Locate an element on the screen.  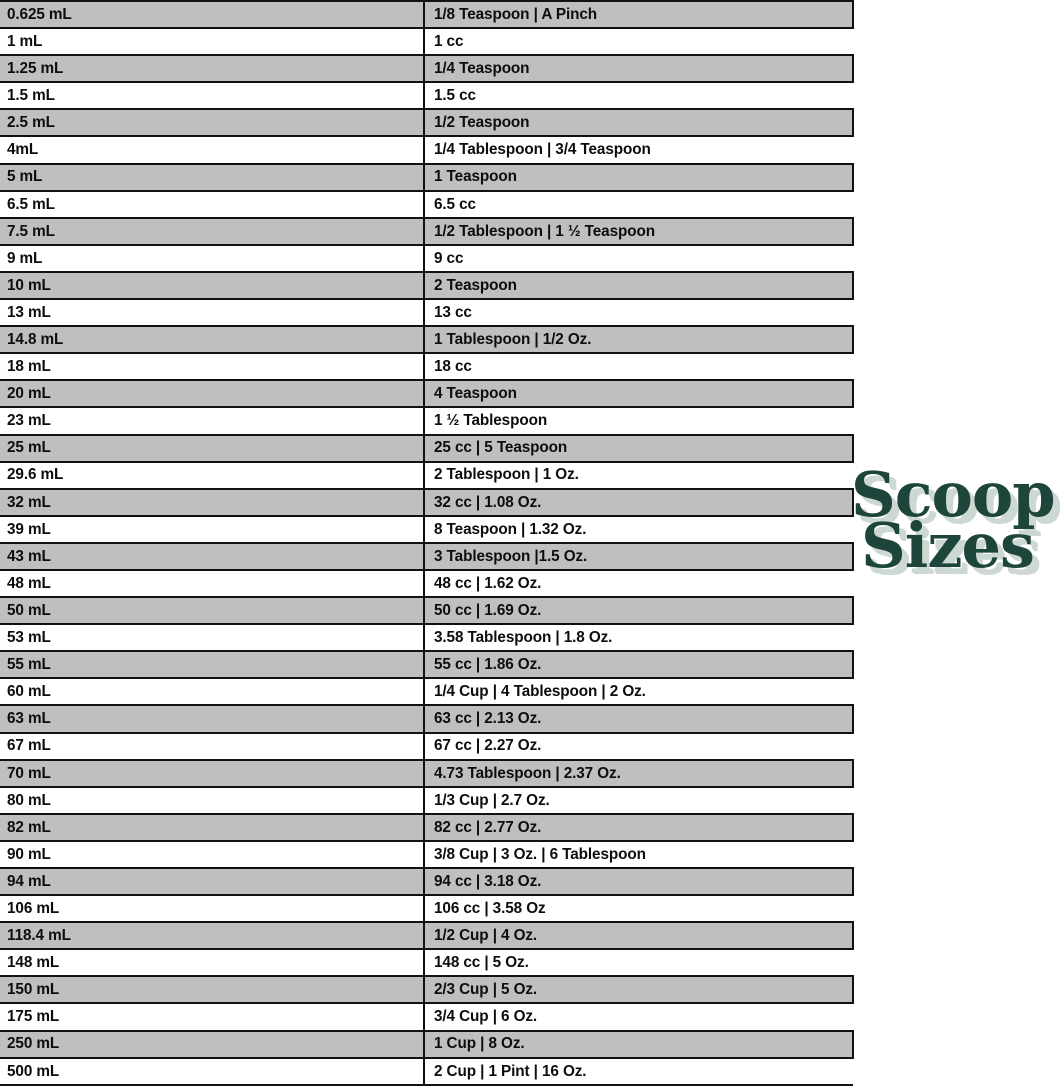
table-row: 63 mL 63 cc | 2.13 Oz. is located at coordinates (427, 719).